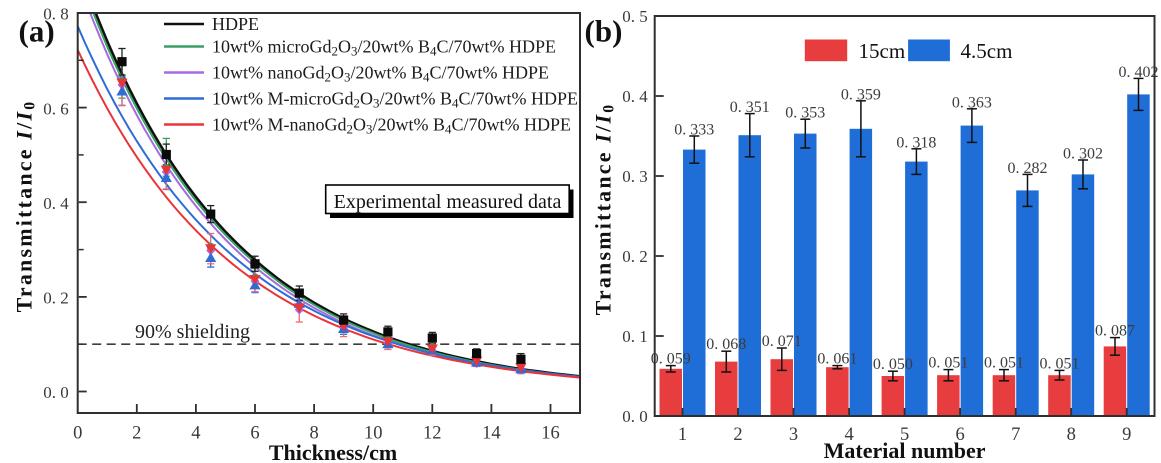  I want to click on svg-text:10wt% nanoGd2O3/20wt% B4C/70wt: 10wt% nanoGd2O3/20wt% B4C/70wt% HDPE, so click(380, 74).